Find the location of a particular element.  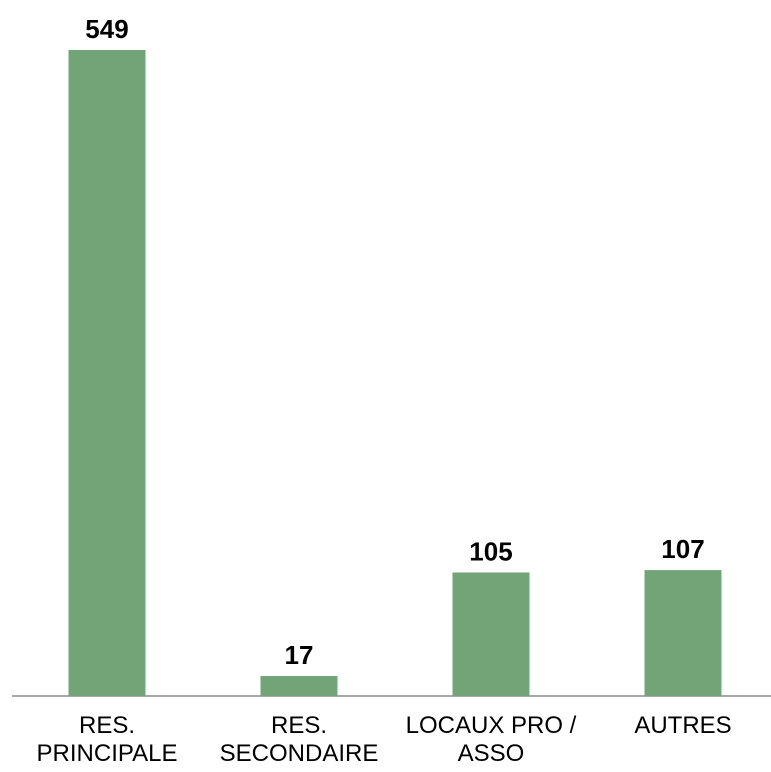

x-tick-label: RES. SECONDAIRE is located at coordinates (299, 739).